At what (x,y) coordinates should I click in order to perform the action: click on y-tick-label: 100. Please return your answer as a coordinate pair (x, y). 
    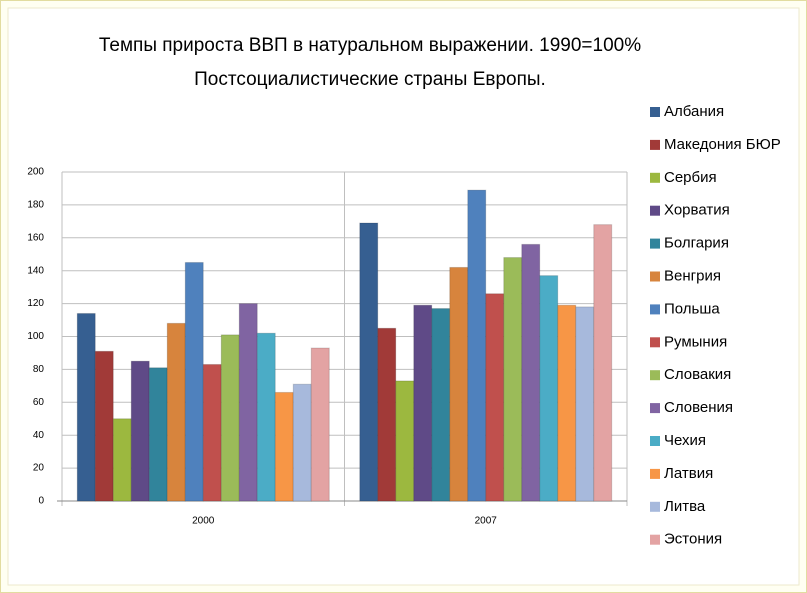
    Looking at the image, I should click on (35, 336).